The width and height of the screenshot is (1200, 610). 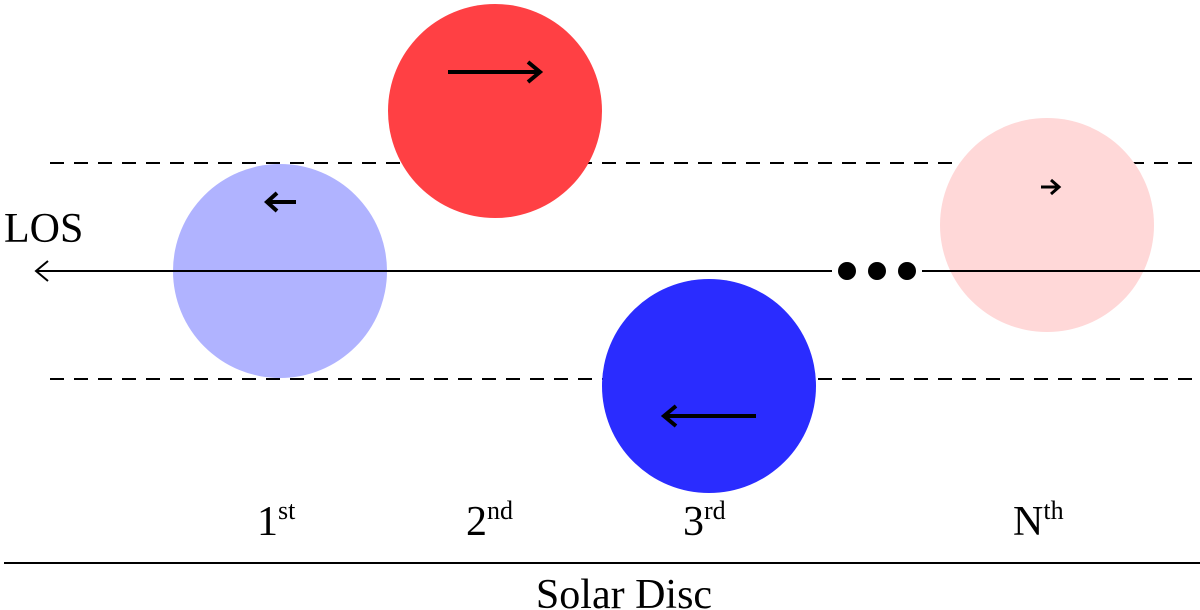 What do you see at coordinates (280, 202) in the screenshot?
I see `arrow-1st-left-small-icon` at bounding box center [280, 202].